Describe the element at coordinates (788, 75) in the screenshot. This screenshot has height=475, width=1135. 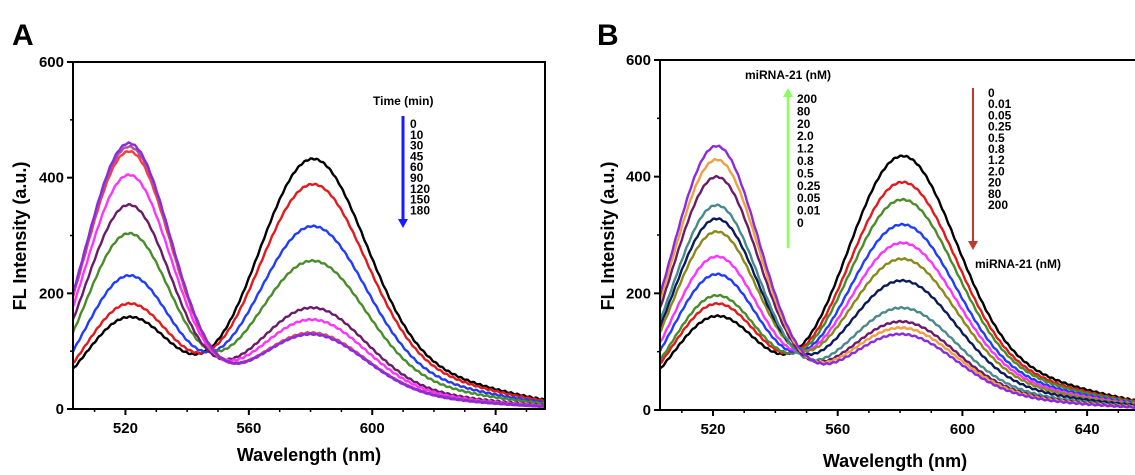
I see `panel-b-legend-up-title: miRNA-21 (nM)` at that location.